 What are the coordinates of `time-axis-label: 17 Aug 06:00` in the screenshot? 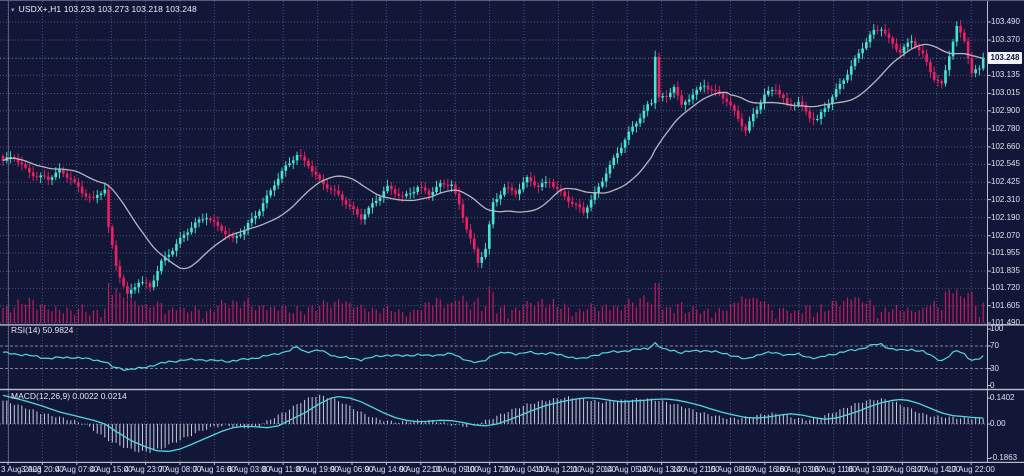 It's located at (902, 469).